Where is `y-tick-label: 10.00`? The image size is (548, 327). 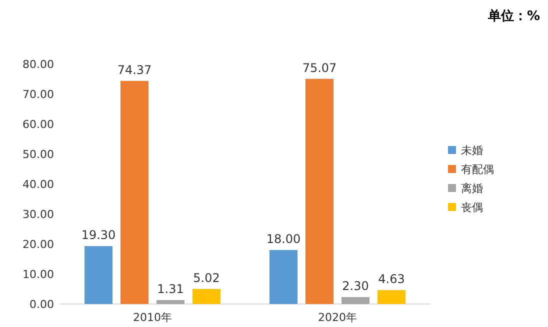 y-tick-label: 10.00 is located at coordinates (38, 274).